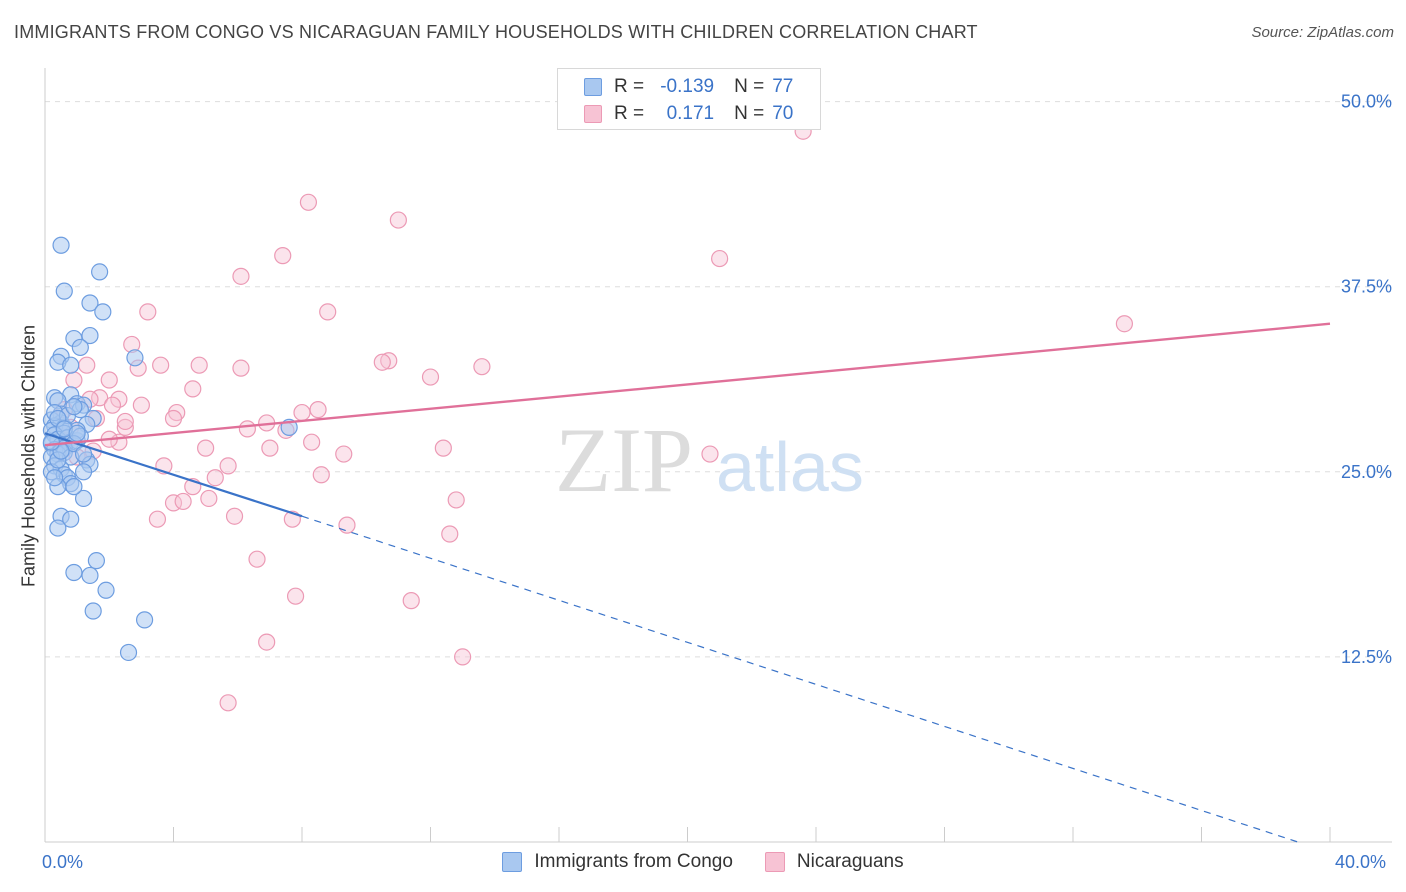  Describe the element at coordinates (1366, 287) in the screenshot. I see `y-tick-label-2: 37.5%` at that location.